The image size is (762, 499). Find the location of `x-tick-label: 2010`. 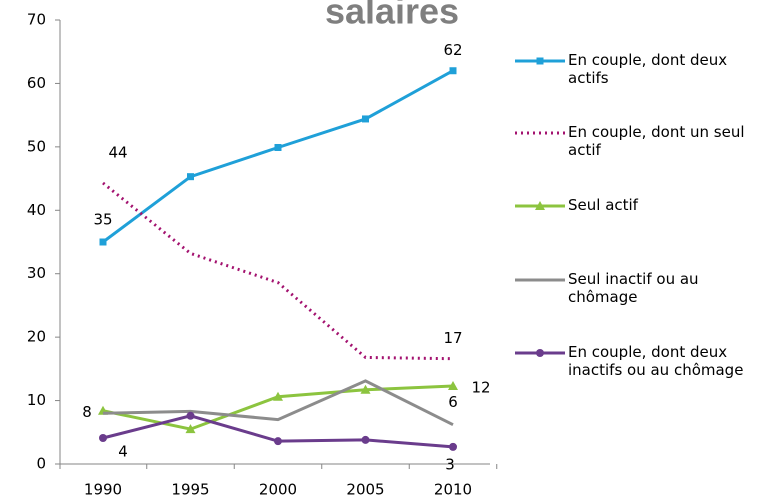

x-tick-label: 2010 is located at coordinates (453, 490).